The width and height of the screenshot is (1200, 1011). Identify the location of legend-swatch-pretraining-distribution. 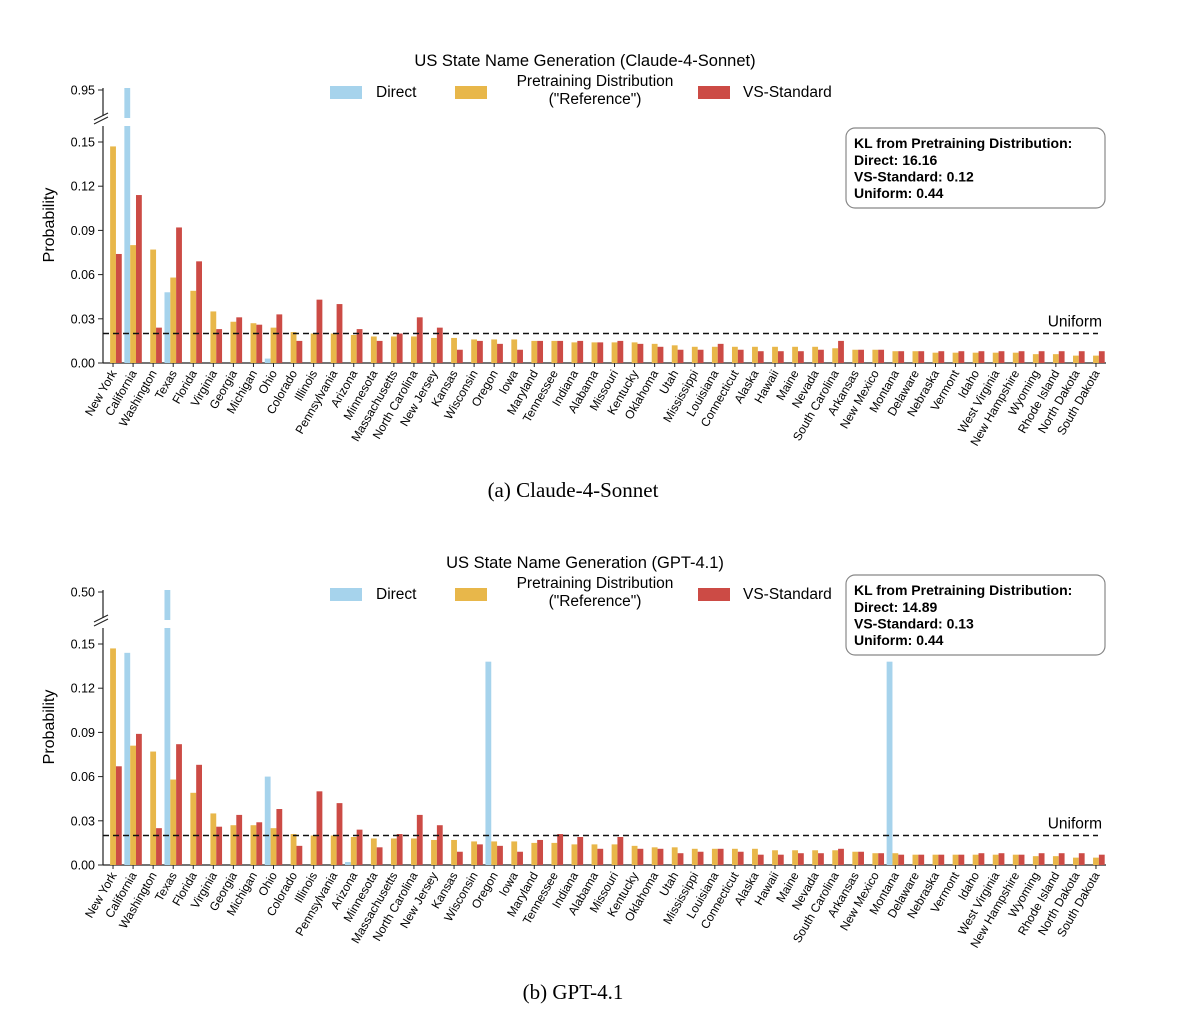
(471, 92).